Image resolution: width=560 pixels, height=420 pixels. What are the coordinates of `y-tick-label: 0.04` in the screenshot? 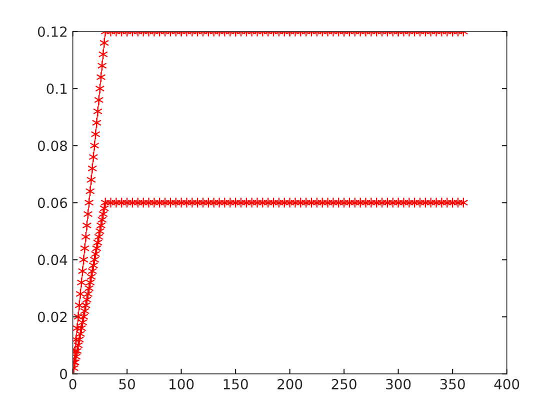 It's located at (53, 260).